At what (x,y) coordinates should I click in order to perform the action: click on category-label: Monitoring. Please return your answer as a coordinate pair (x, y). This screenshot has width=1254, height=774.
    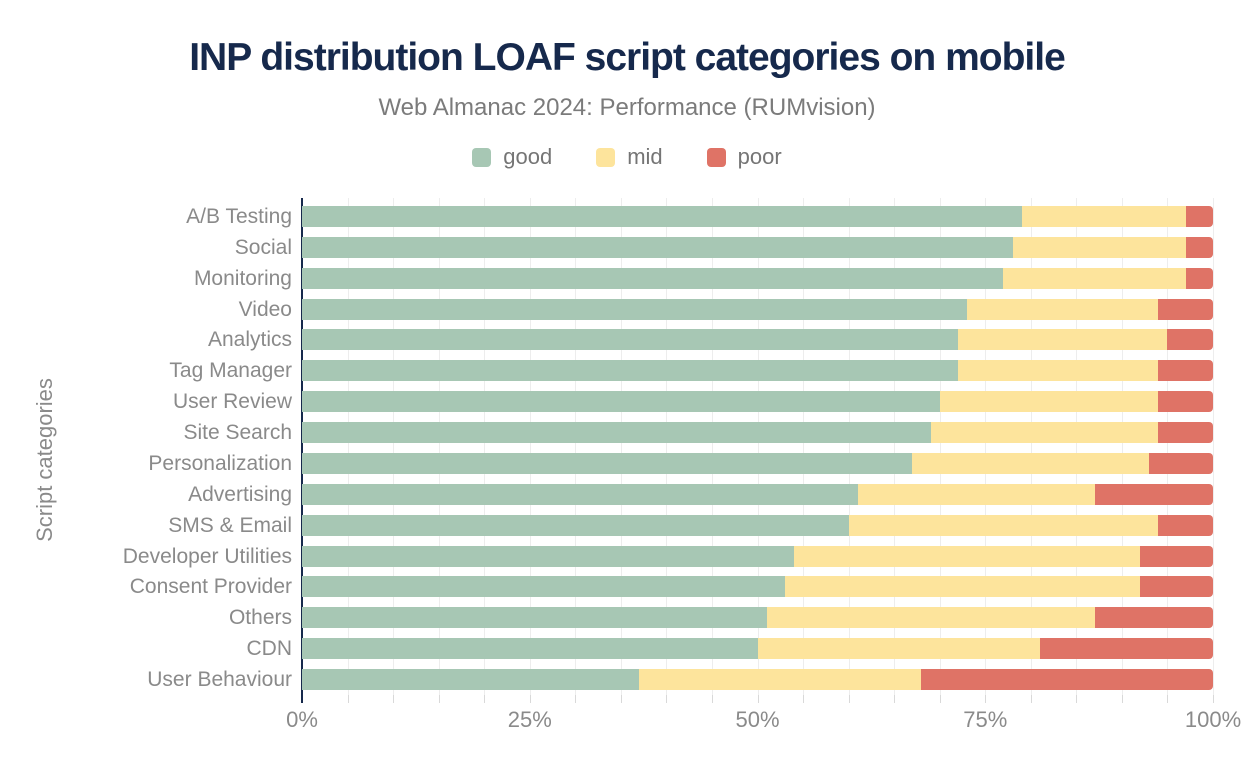
    Looking at the image, I should click on (242, 278).